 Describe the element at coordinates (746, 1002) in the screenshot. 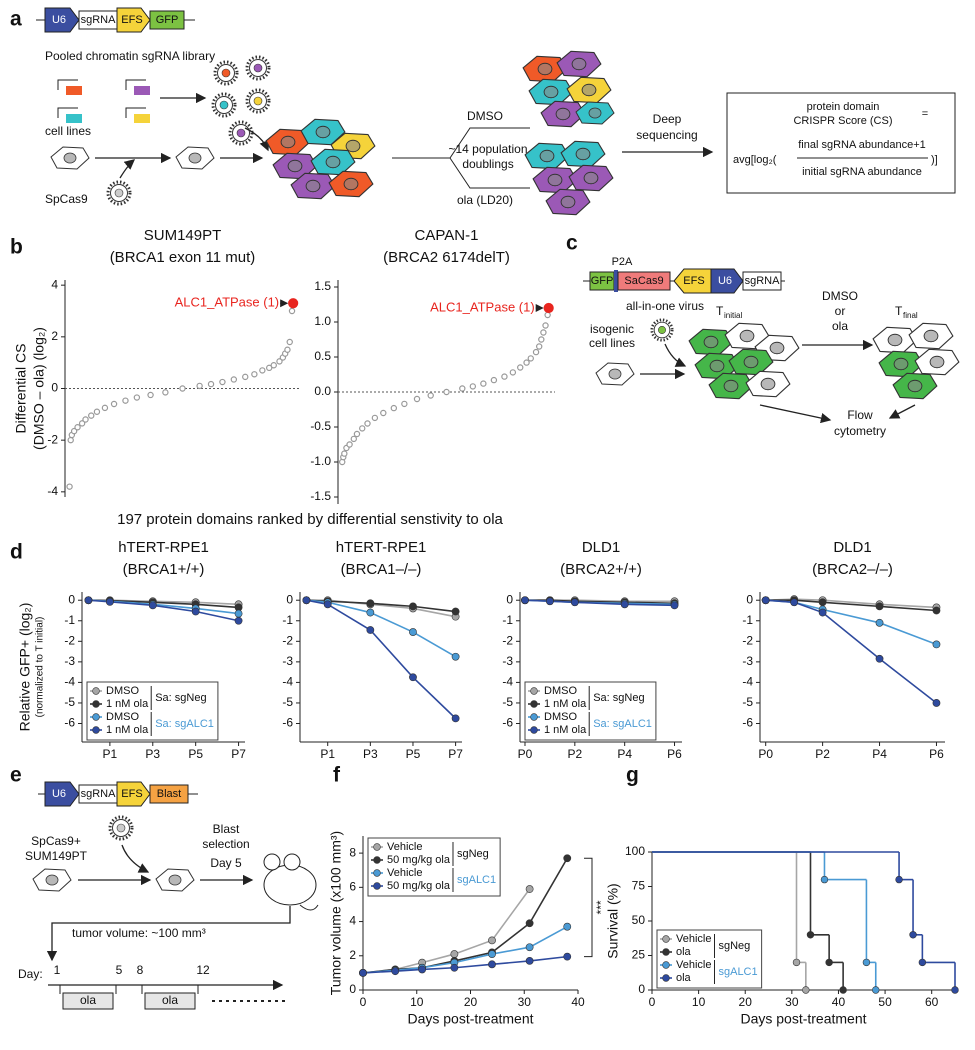

I see `x-tick-label: 20` at that location.